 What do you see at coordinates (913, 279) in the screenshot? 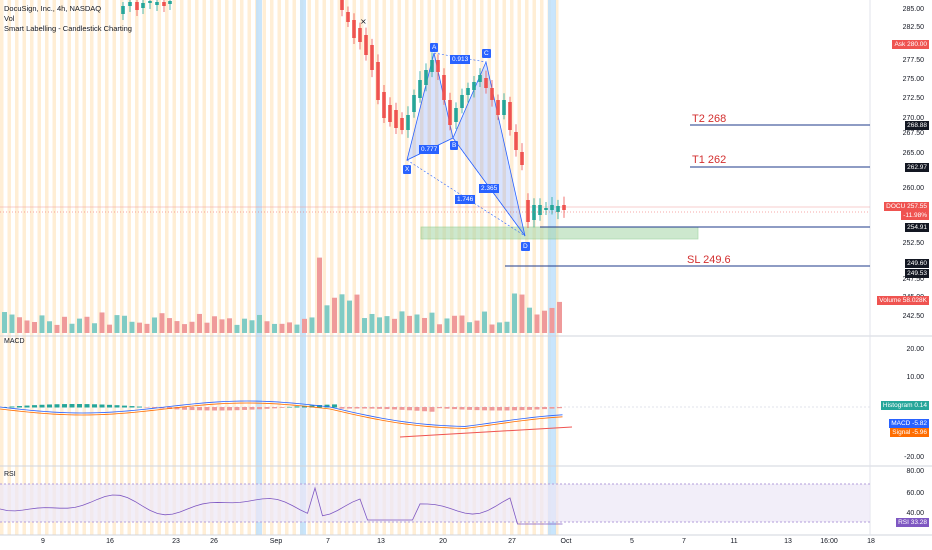
I see `price-axis-tick: 247.50` at bounding box center [913, 279].